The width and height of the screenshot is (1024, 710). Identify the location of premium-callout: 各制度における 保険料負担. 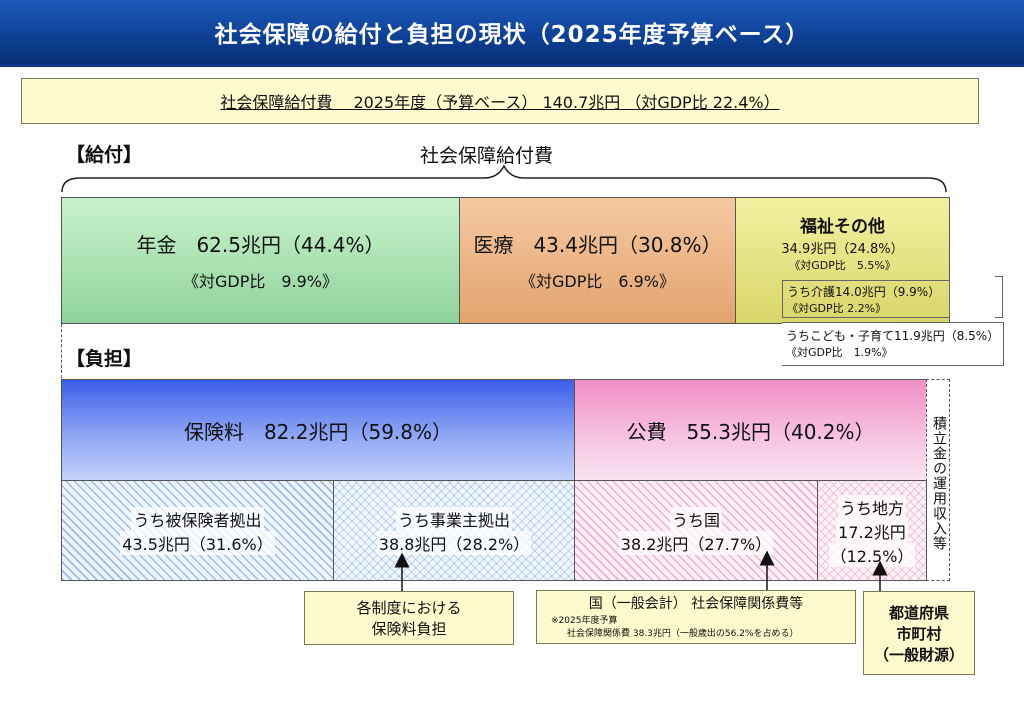
(409, 618).